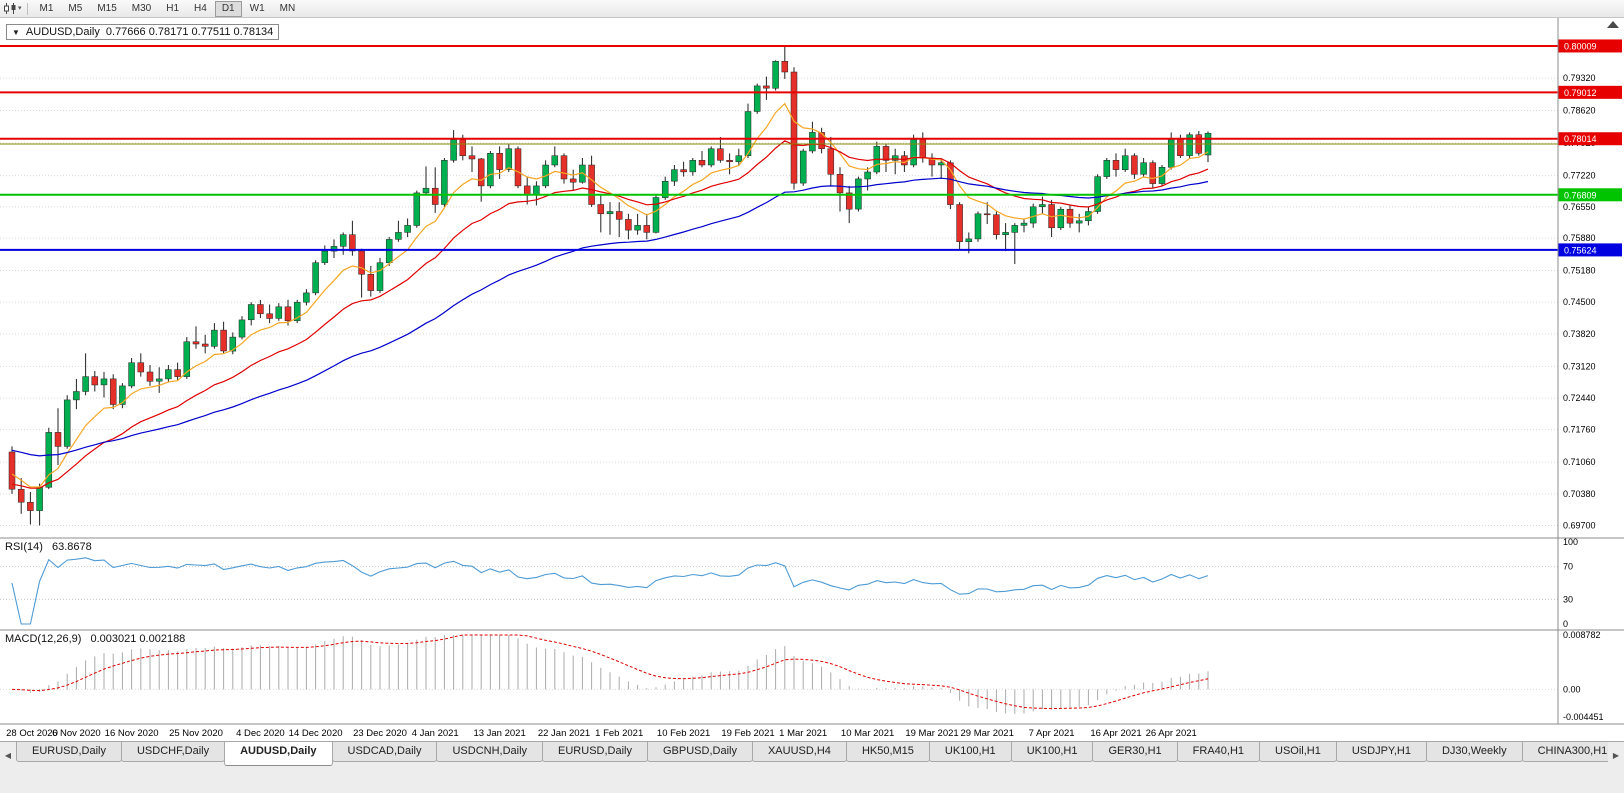  What do you see at coordinates (1564, 752) in the screenshot?
I see `chart-tab-CHINA300-H1-16: CHINA300,H1` at bounding box center [1564, 752].